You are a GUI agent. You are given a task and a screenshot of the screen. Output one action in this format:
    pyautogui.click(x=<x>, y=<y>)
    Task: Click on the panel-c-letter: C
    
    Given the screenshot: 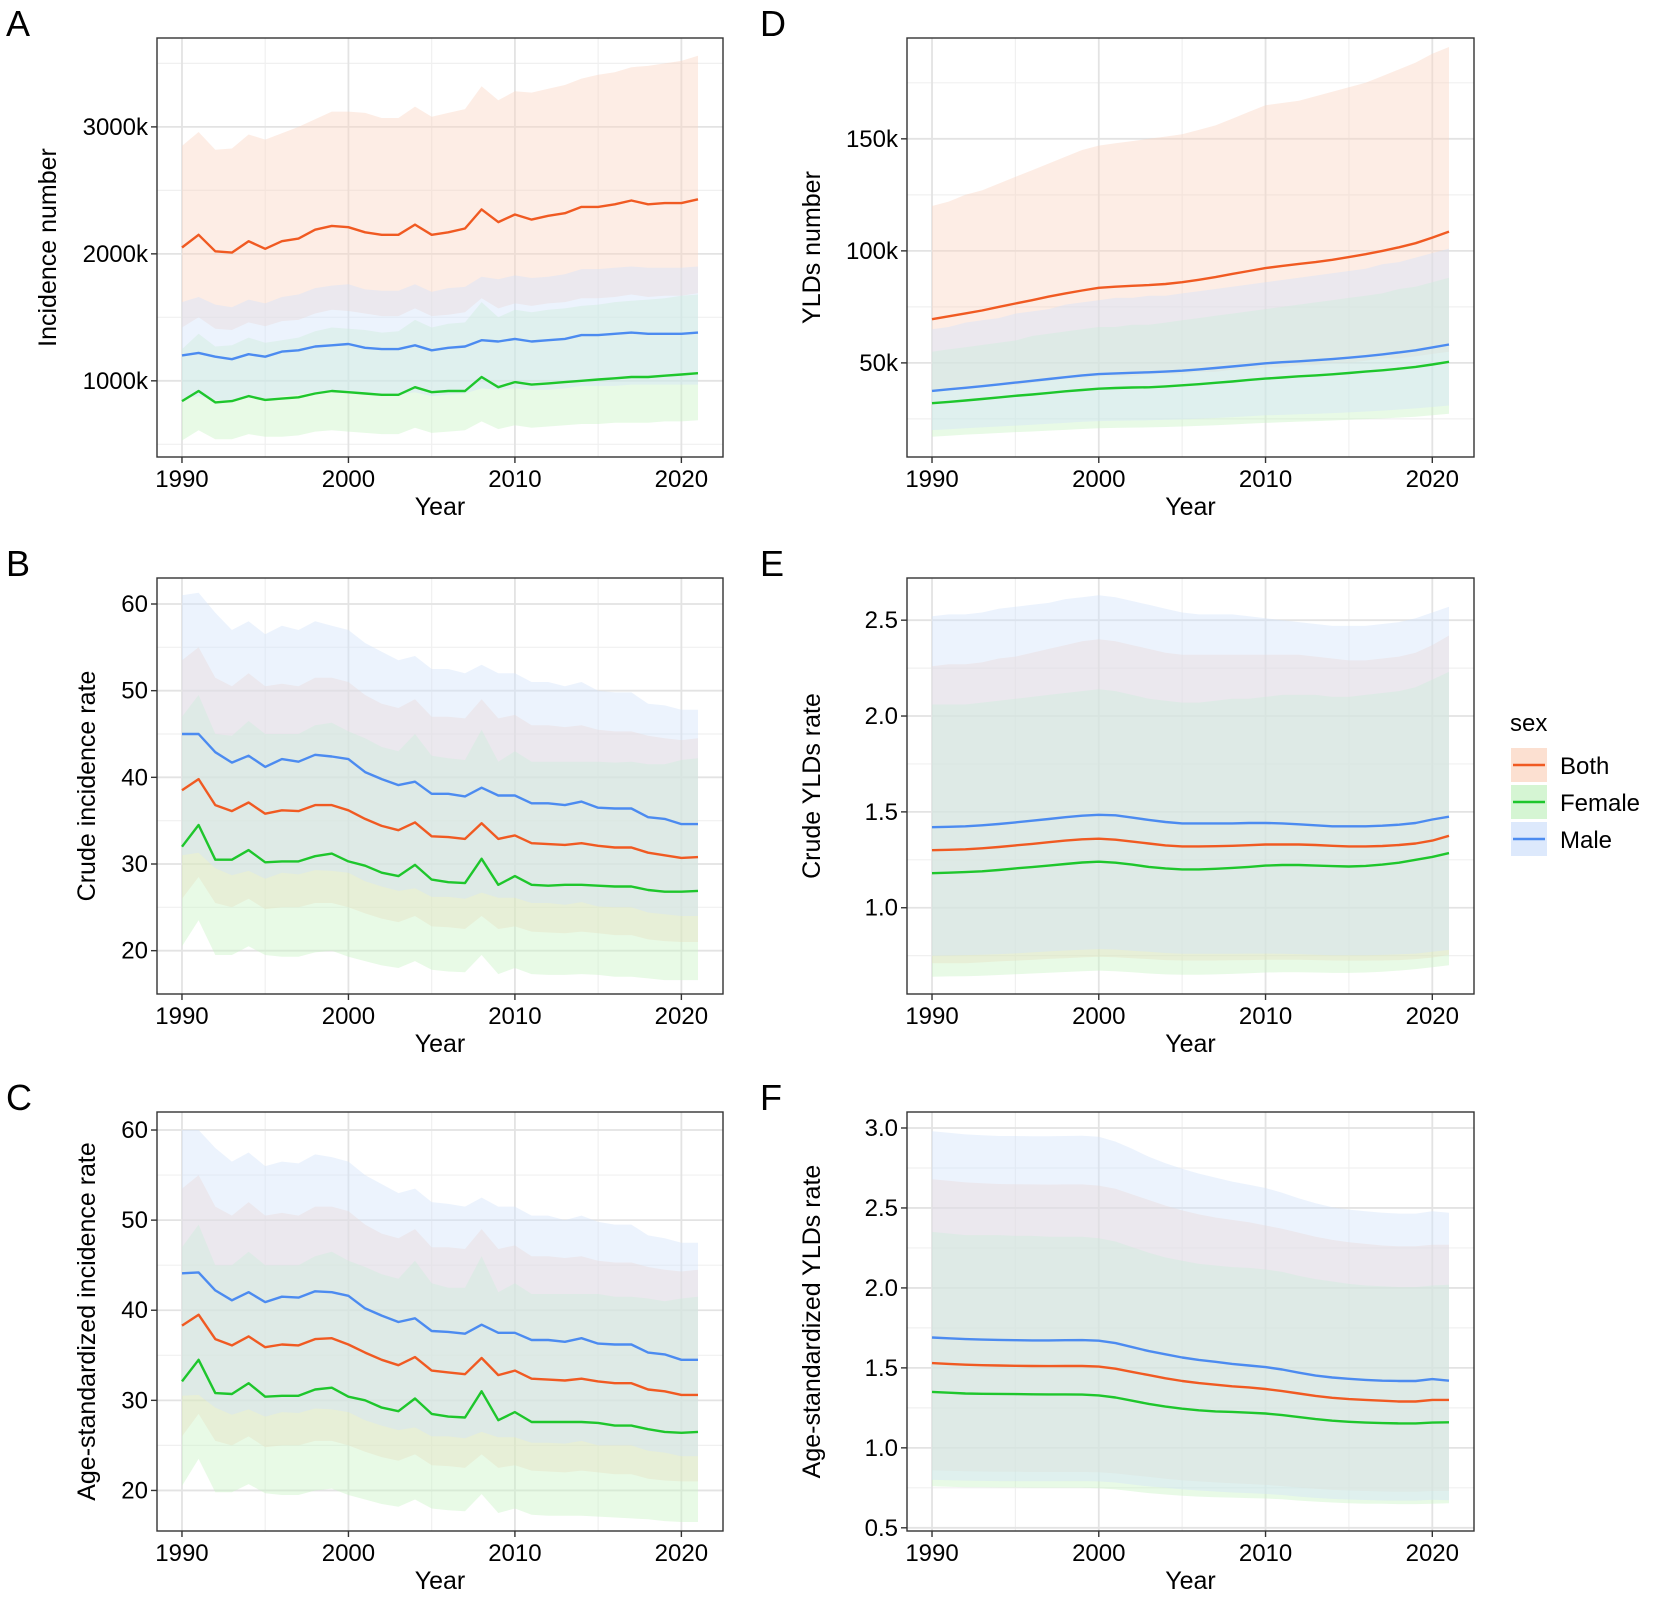 What is the action you would take?
    pyautogui.click(x=19, y=1097)
    